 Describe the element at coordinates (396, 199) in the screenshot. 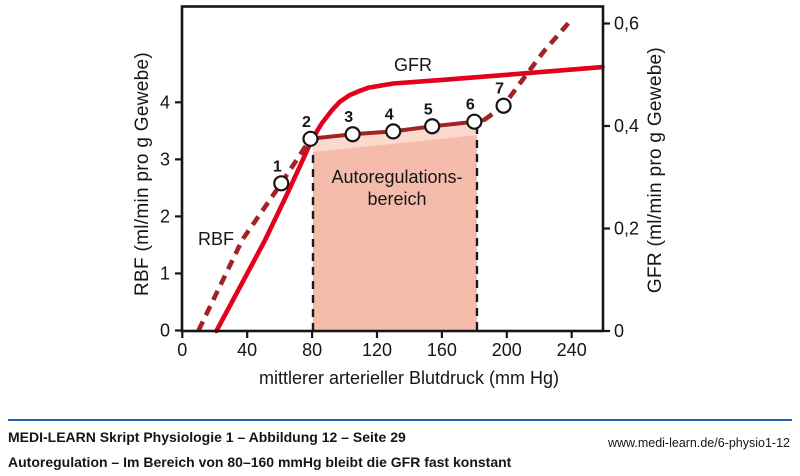

I see `autoregulation-annotation-line2: bereich` at that location.